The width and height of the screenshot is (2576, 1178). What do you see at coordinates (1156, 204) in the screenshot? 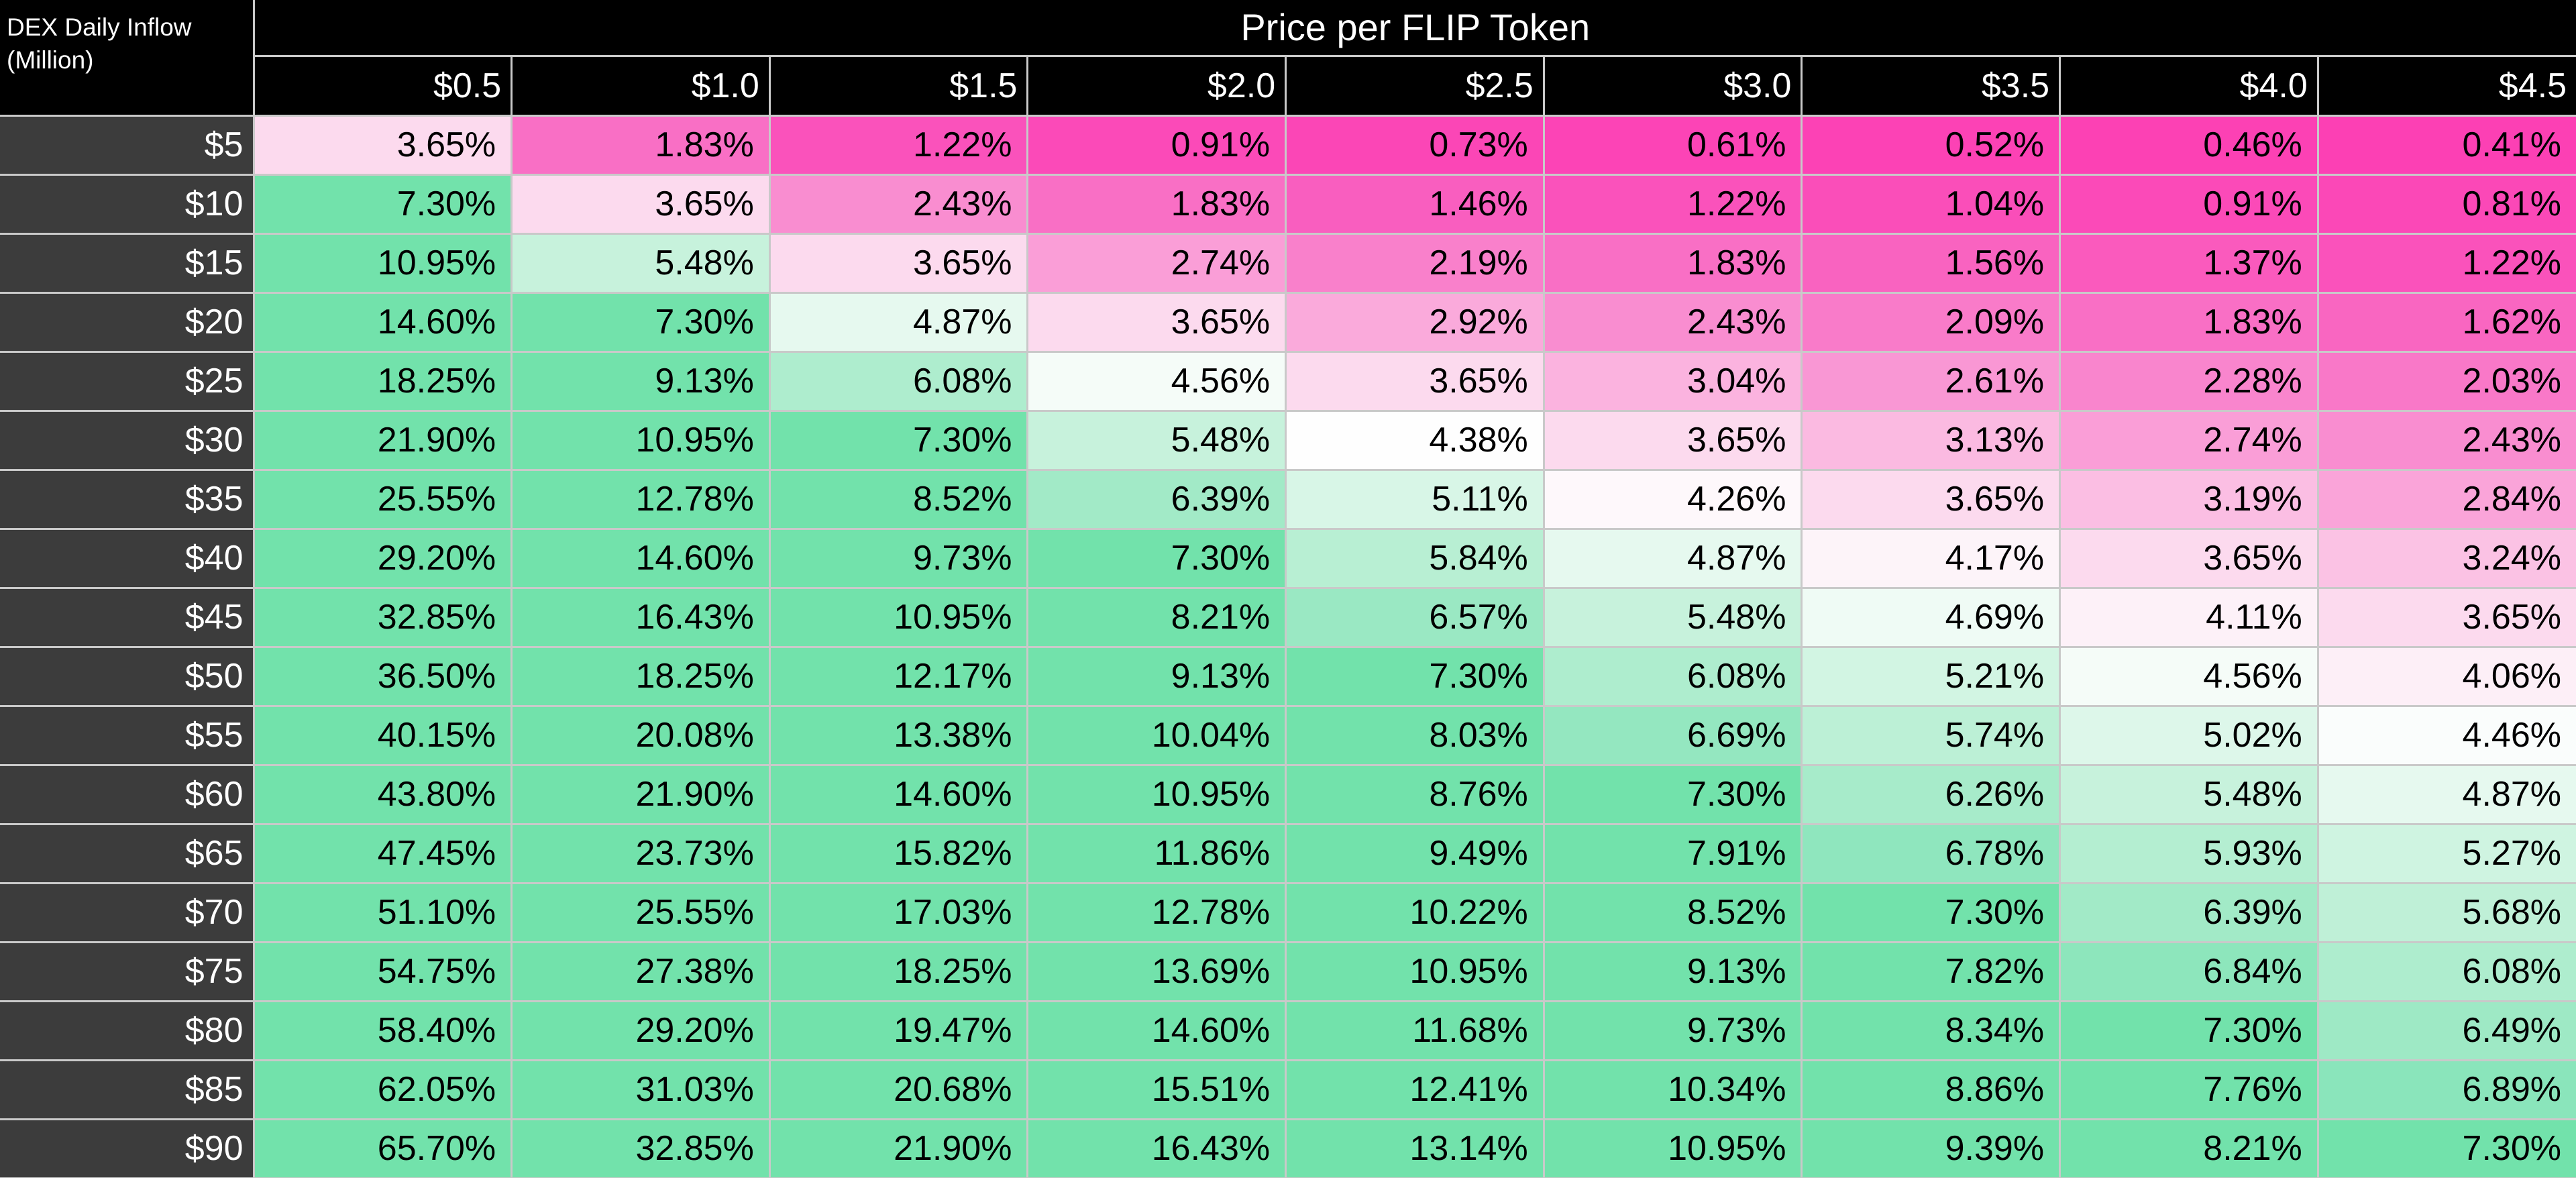
I see `heatmap-cell: 1.83%` at bounding box center [1156, 204].